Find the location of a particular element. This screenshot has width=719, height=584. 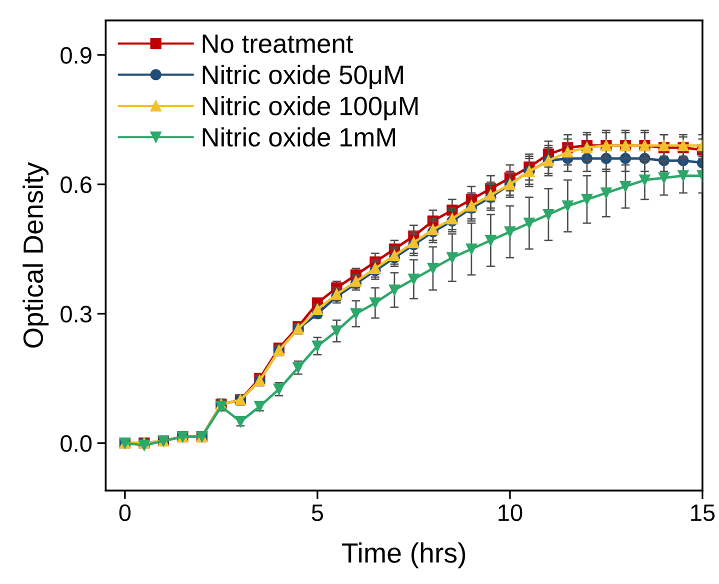

x-axis-title: Time (hrs) is located at coordinates (404, 555).